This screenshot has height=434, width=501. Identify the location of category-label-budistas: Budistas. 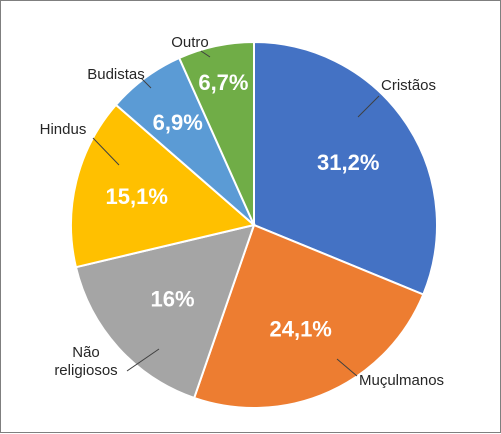
(116, 74).